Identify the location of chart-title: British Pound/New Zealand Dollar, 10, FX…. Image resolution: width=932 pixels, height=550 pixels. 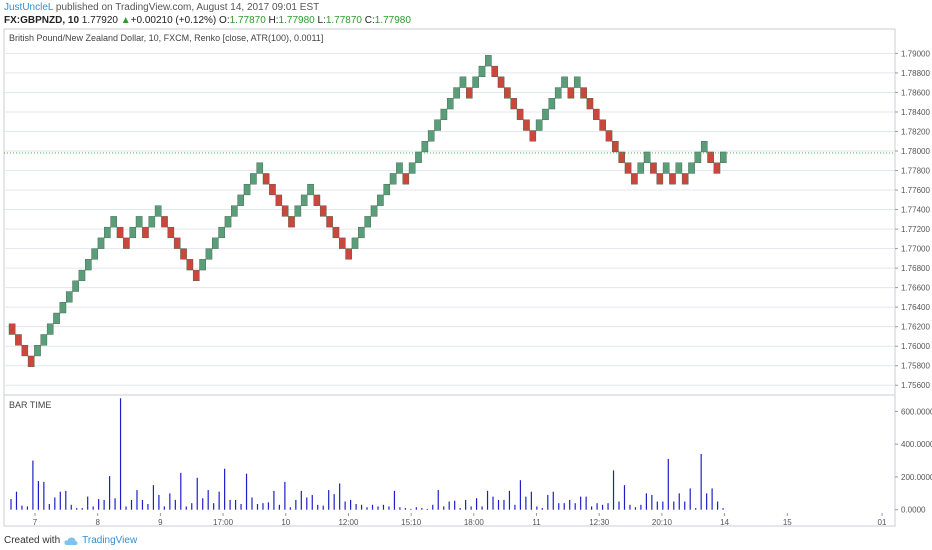
(166, 38).